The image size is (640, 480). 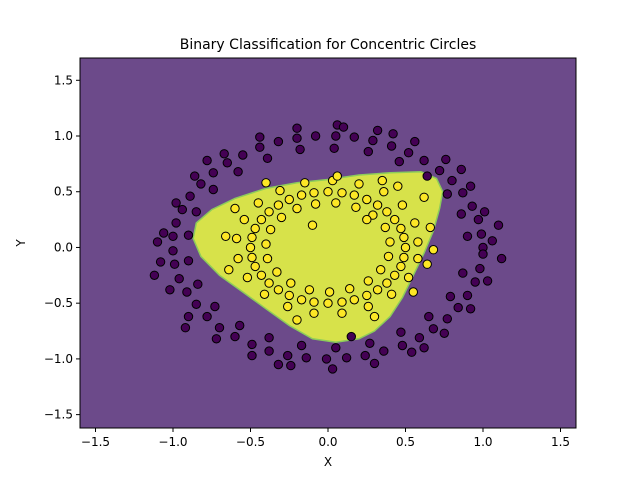 I want to click on y-tick-label: −1.5, so click(x=58, y=415).